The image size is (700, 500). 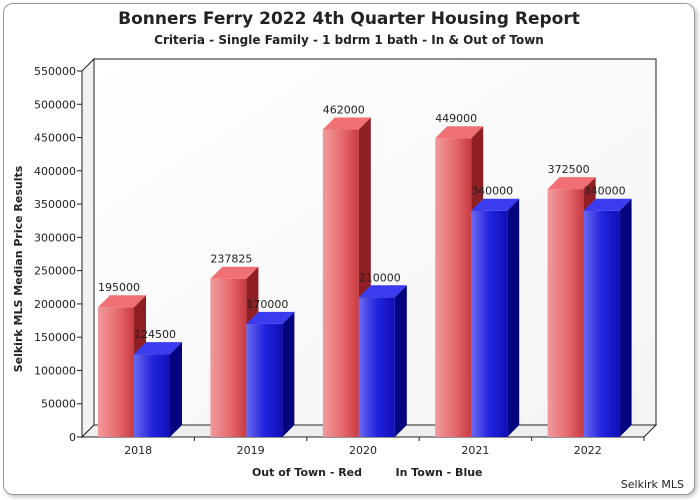 I want to click on y-tick-label: 400000, so click(x=55, y=171).